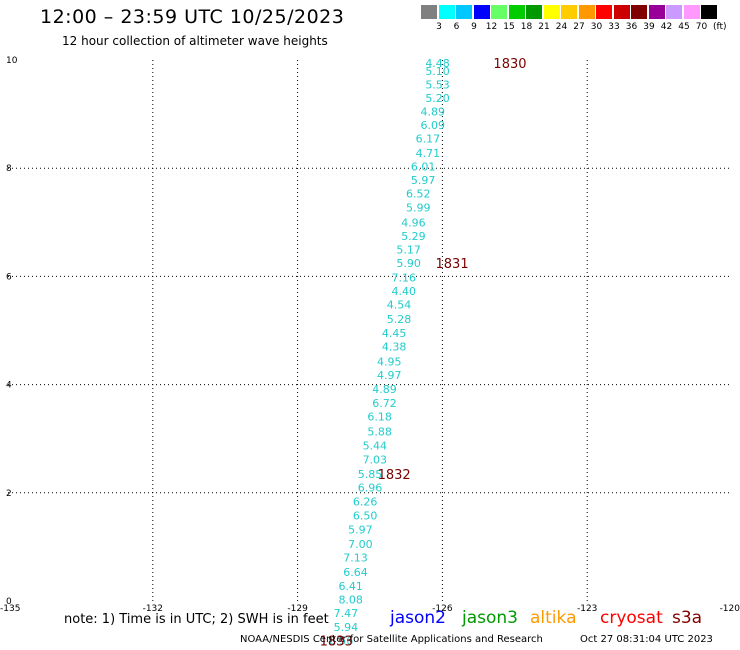 The image size is (740, 650). I want to click on wave-height-label: 5.88, so click(379, 432).